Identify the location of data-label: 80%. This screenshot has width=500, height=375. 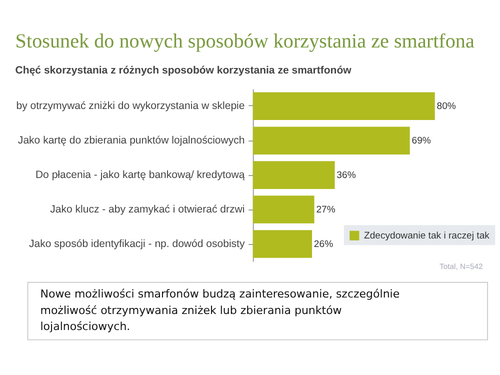
(446, 106).